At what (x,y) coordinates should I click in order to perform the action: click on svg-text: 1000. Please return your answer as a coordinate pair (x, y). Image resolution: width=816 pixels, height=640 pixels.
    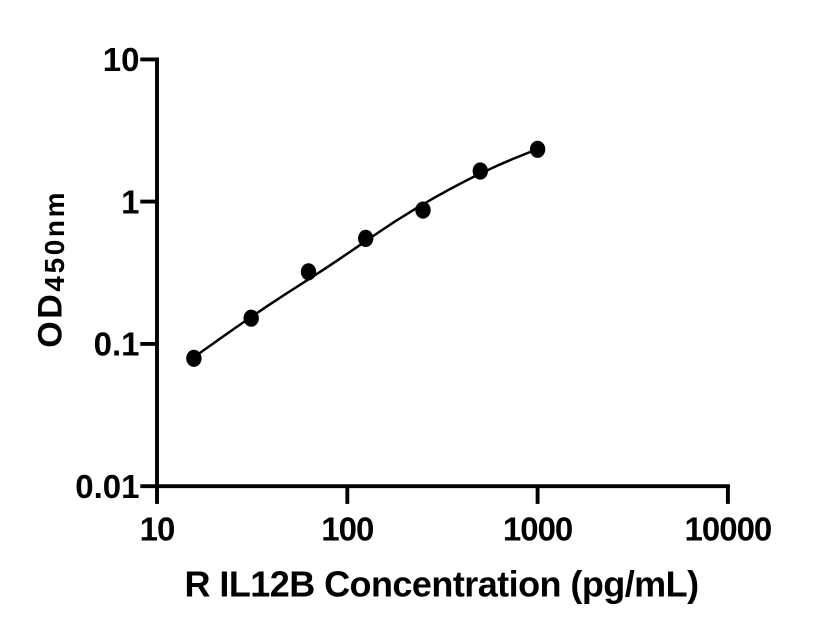
    Looking at the image, I should click on (537, 528).